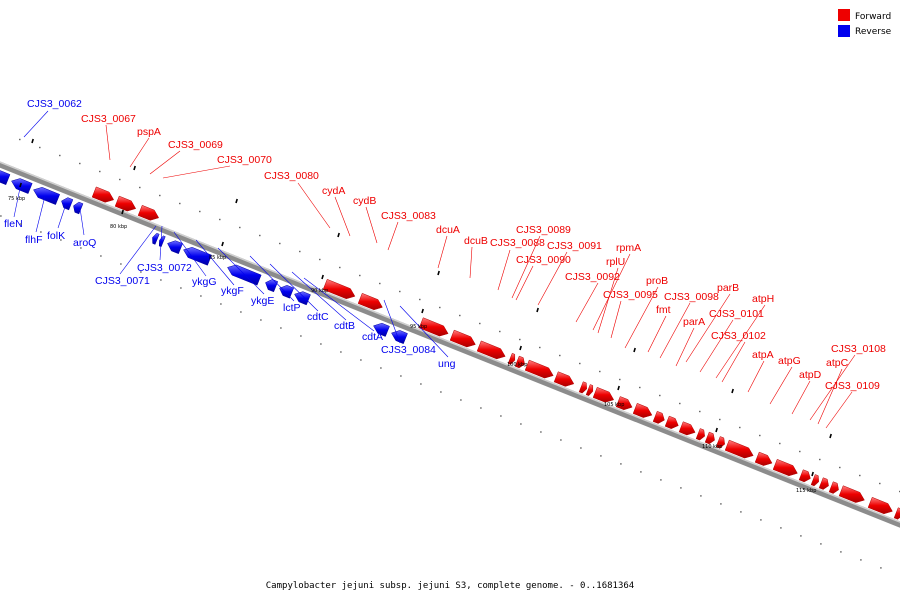 Image resolution: width=900 pixels, height=600 pixels. Describe the element at coordinates (691, 297) in the screenshot. I see `gene-label-cjs3-0098: CJS3_0098` at that location.